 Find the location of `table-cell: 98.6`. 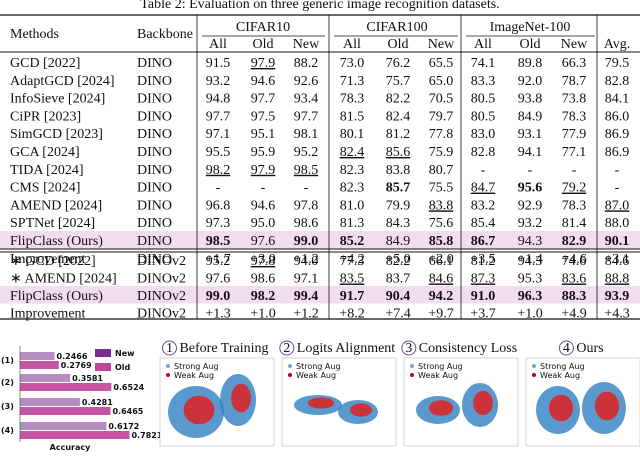

table-cell: 98.6 is located at coordinates (306, 223).